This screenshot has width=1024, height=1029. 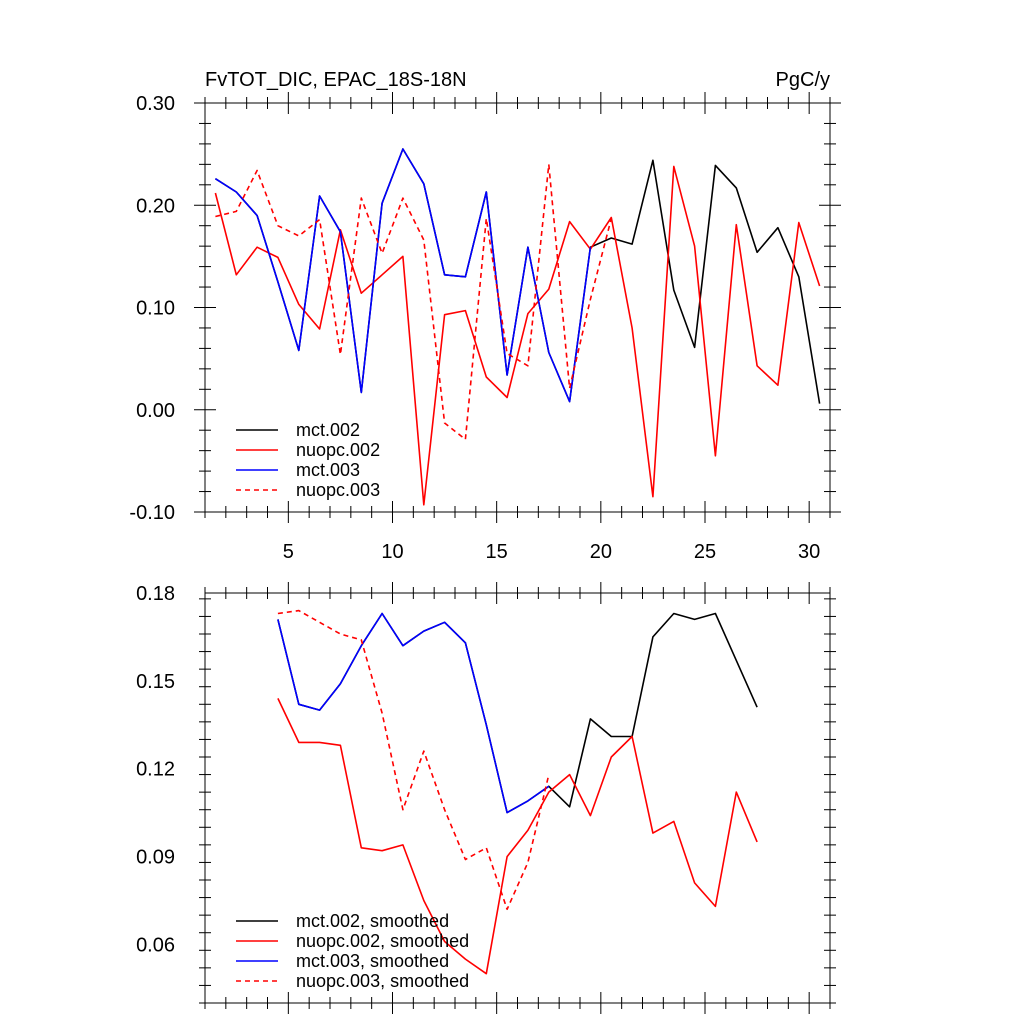 What do you see at coordinates (152, 513) in the screenshot?
I see `y-tick-label: -0.10` at bounding box center [152, 513].